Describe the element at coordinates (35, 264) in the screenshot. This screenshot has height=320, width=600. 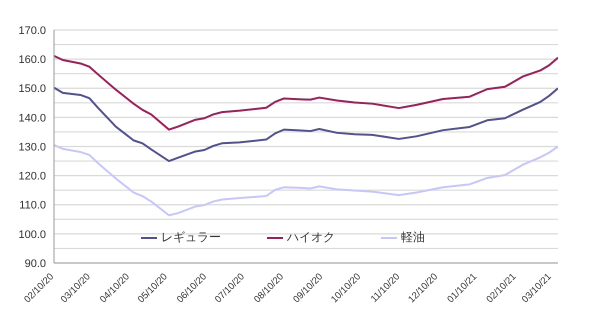
I see `y-tick-label: 90.0` at that location.